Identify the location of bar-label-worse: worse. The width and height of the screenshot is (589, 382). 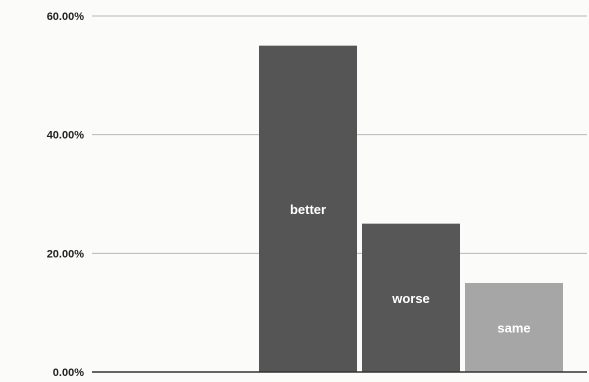
(410, 298).